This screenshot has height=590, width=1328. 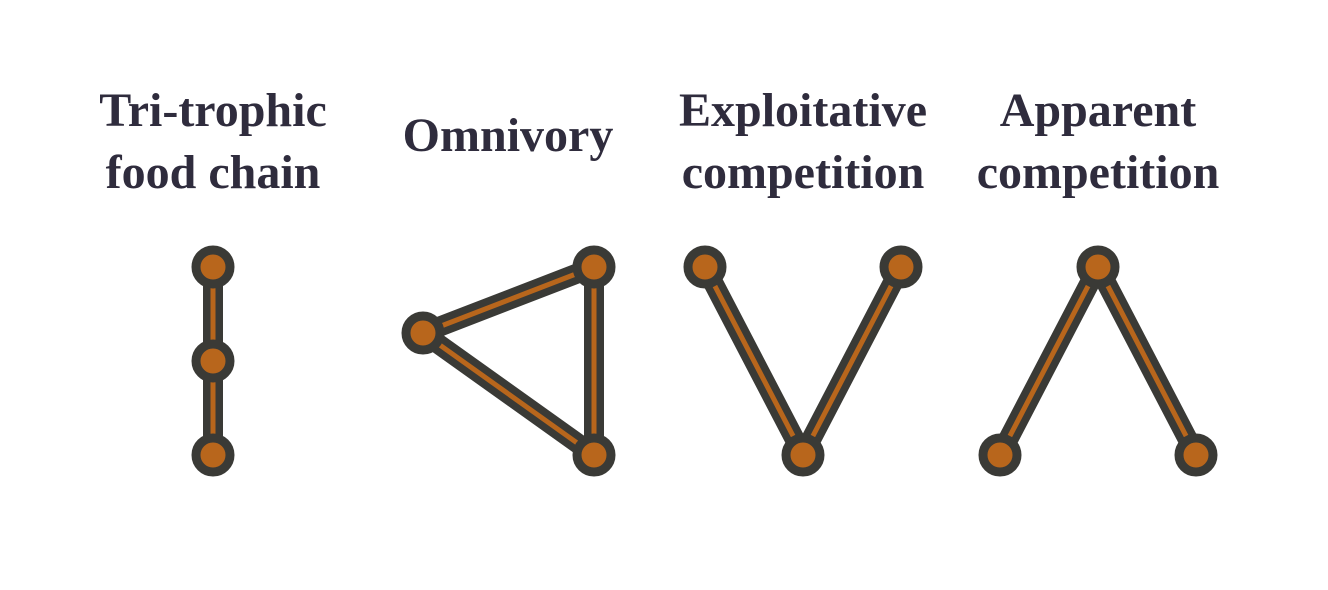 What do you see at coordinates (213, 455) in the screenshot?
I see `tritrophic-node-bottom` at bounding box center [213, 455].